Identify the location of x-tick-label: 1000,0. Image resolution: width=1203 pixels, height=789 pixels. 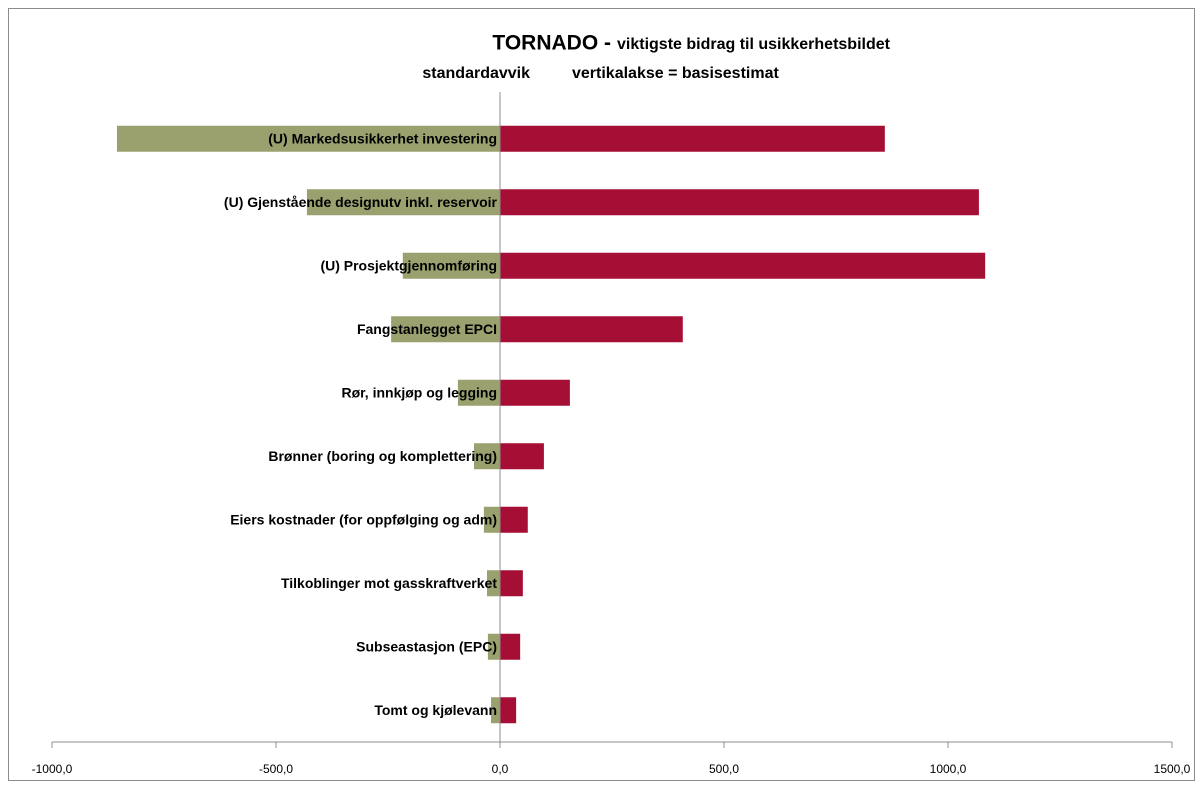
(948, 769).